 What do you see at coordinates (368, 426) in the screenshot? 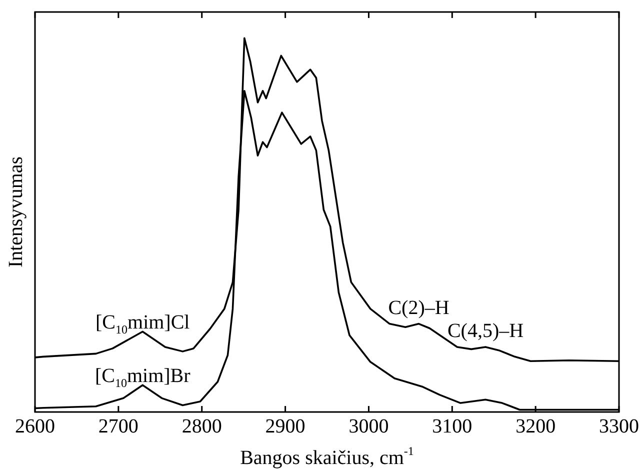
I see `x-tick-label: 3000` at bounding box center [368, 426].